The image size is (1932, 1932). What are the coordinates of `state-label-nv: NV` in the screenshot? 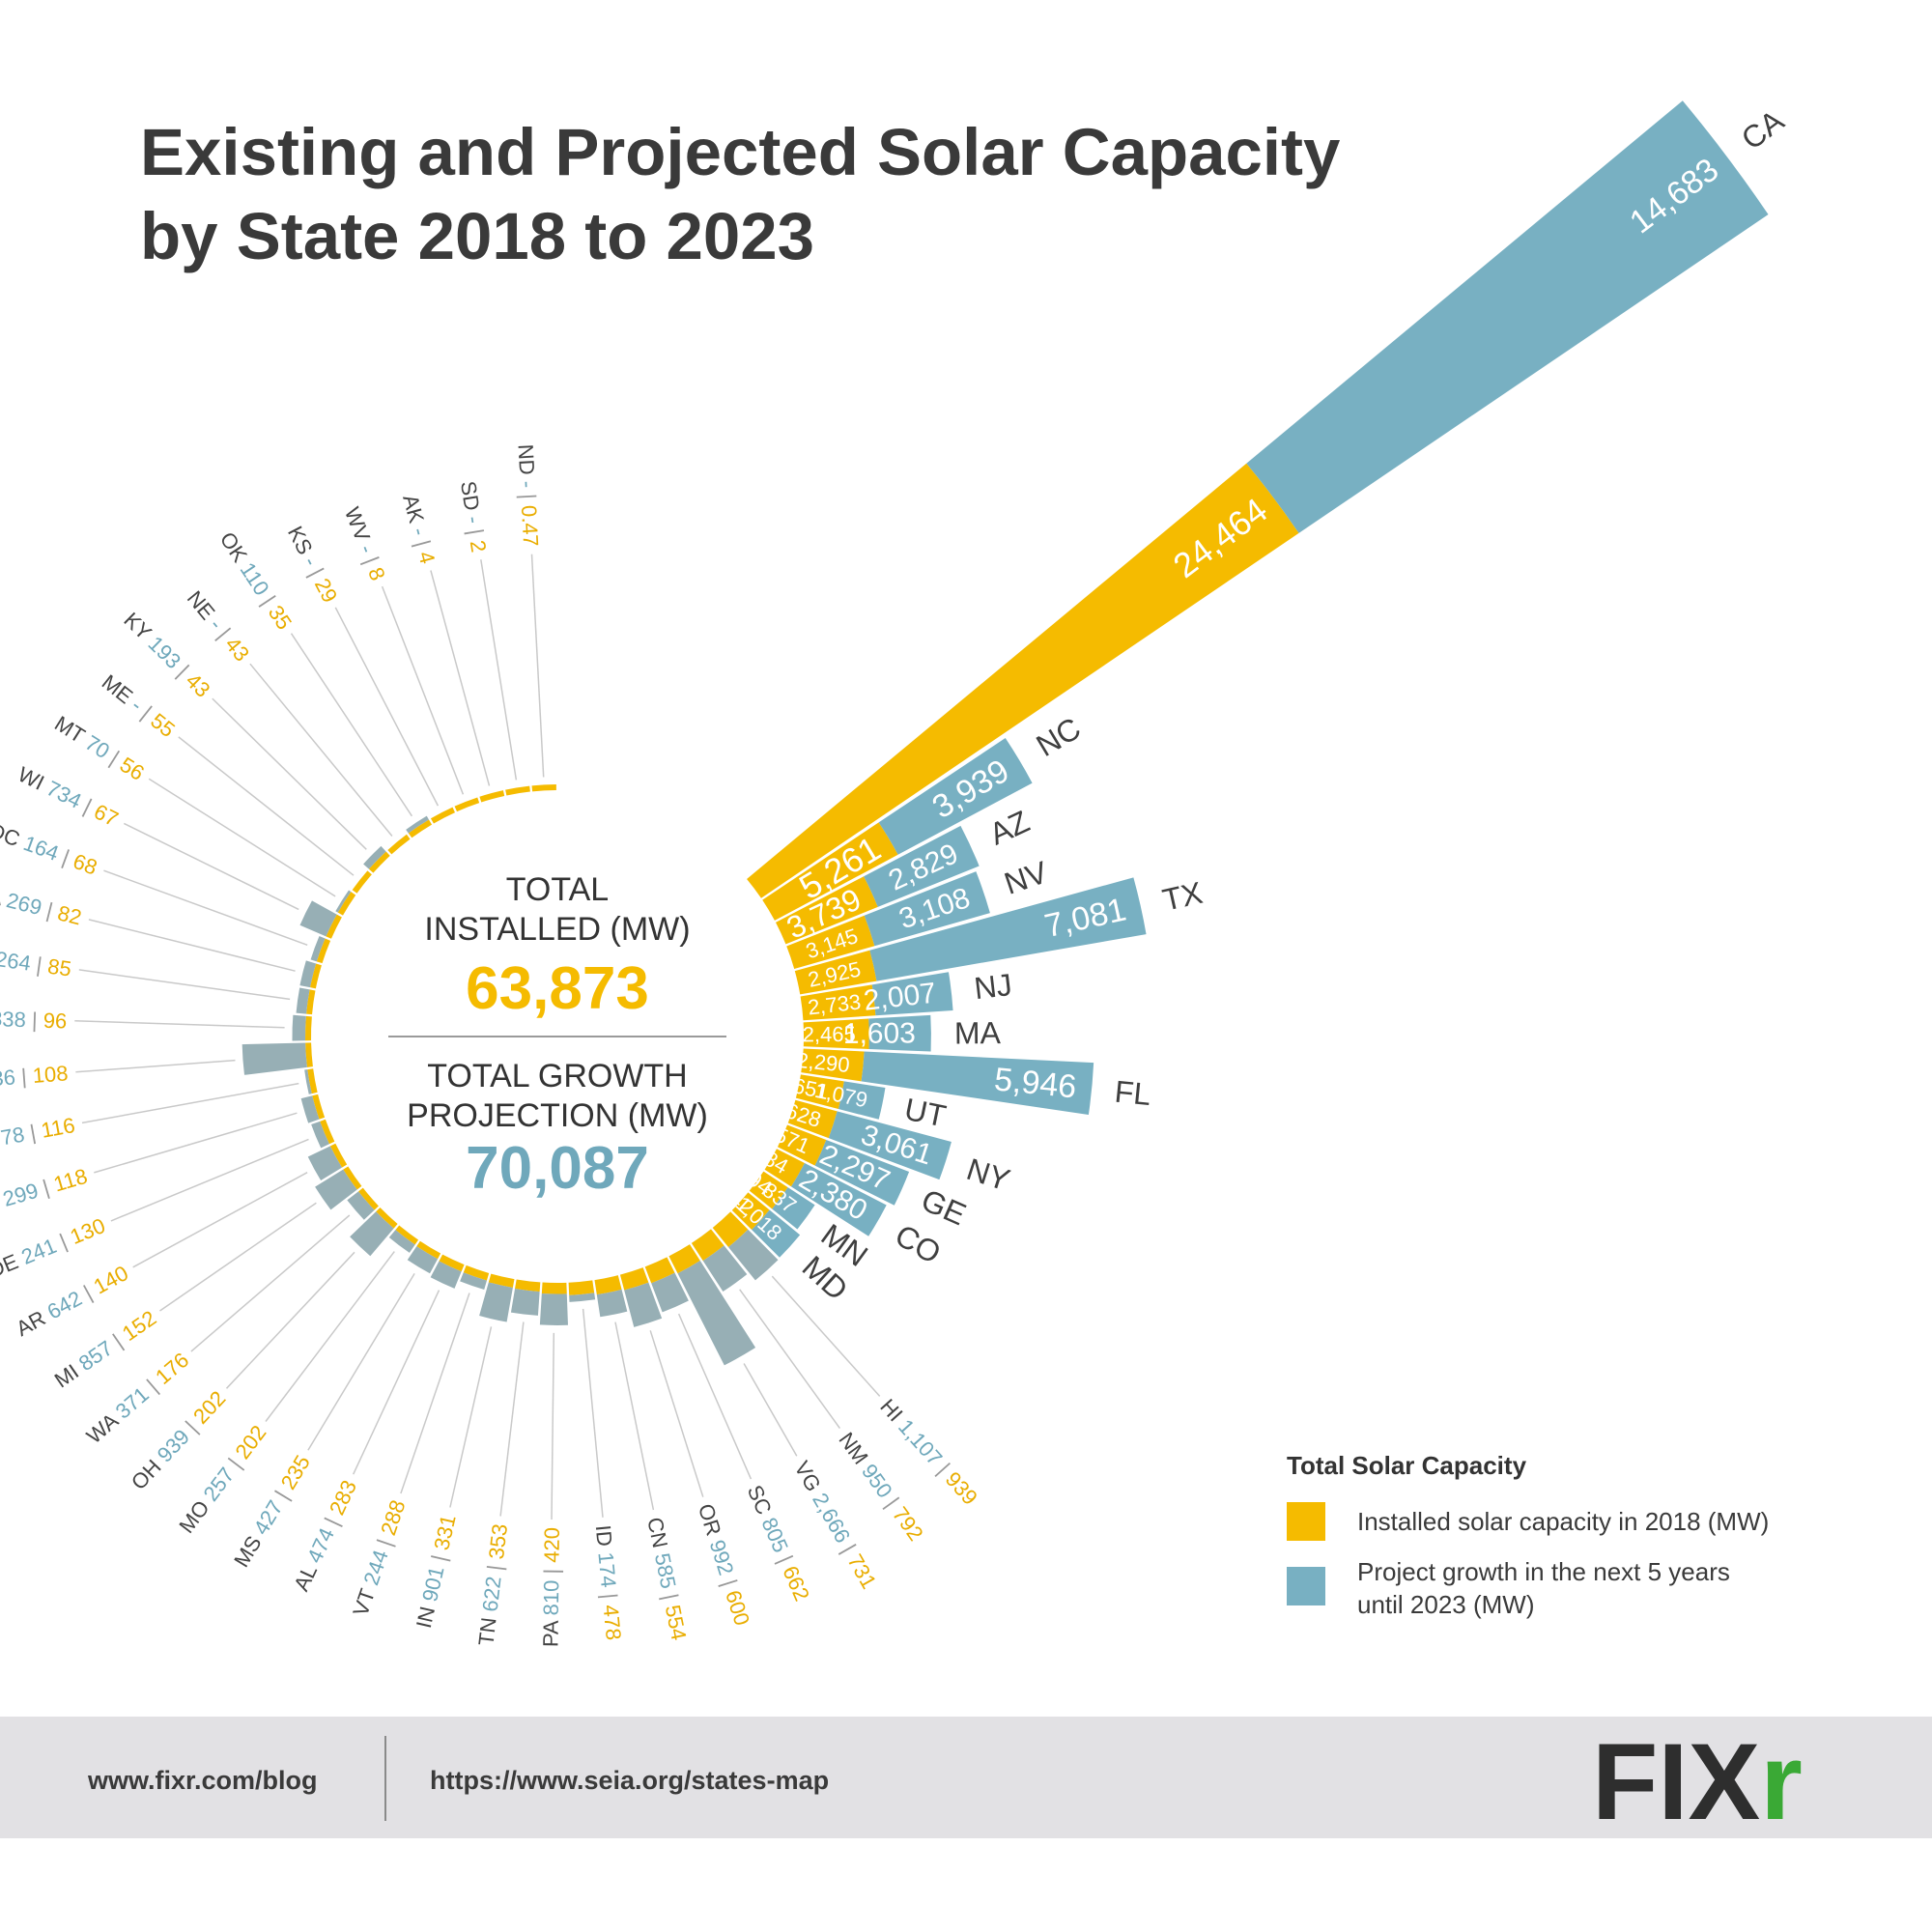 It's located at (1026, 877).